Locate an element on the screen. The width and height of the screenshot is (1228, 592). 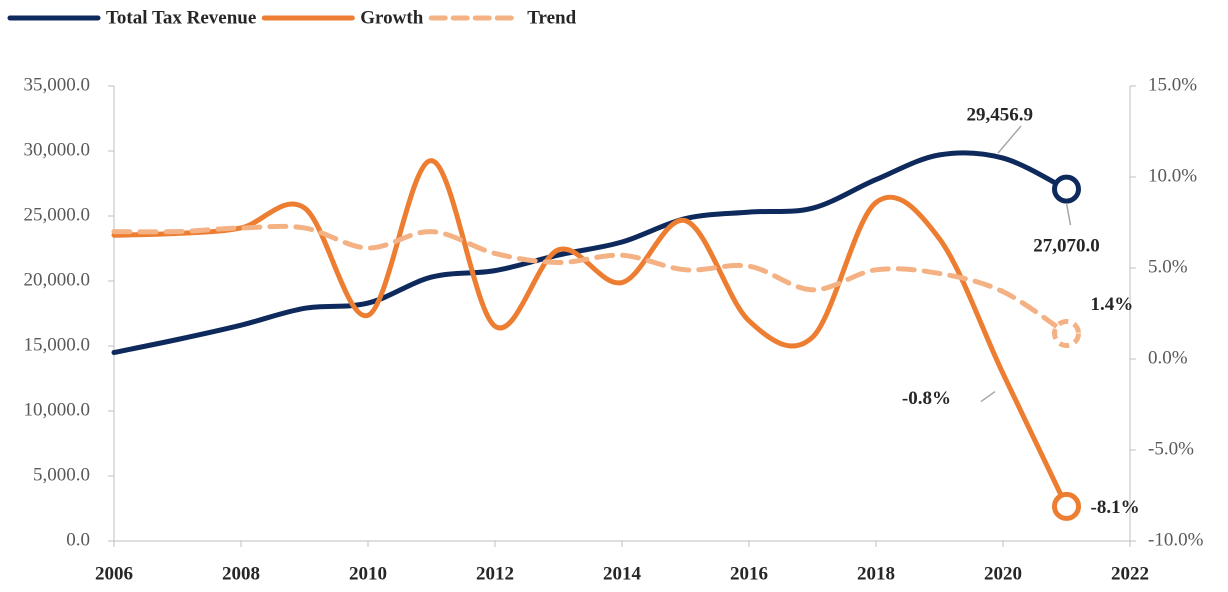
y2-tick-label: 0.0% is located at coordinates (1168, 357).